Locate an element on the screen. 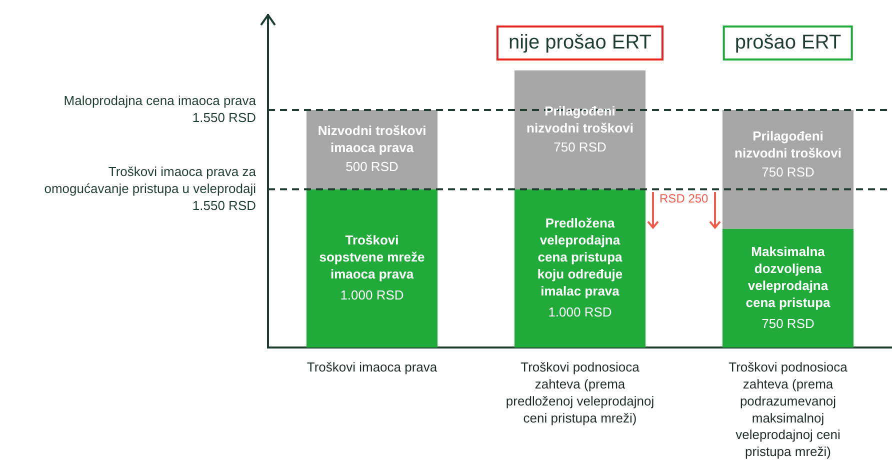 This screenshot has width=892, height=473. ref-line-label: Maloprodajna cena imaoca prava 1.550 RSD is located at coordinates (160, 109).